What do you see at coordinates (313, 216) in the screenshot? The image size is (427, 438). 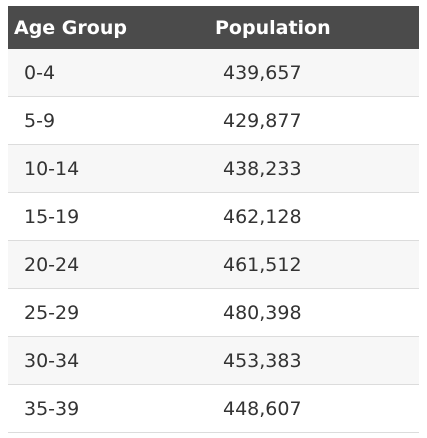 I see `population-cell: 462,128` at bounding box center [313, 216].